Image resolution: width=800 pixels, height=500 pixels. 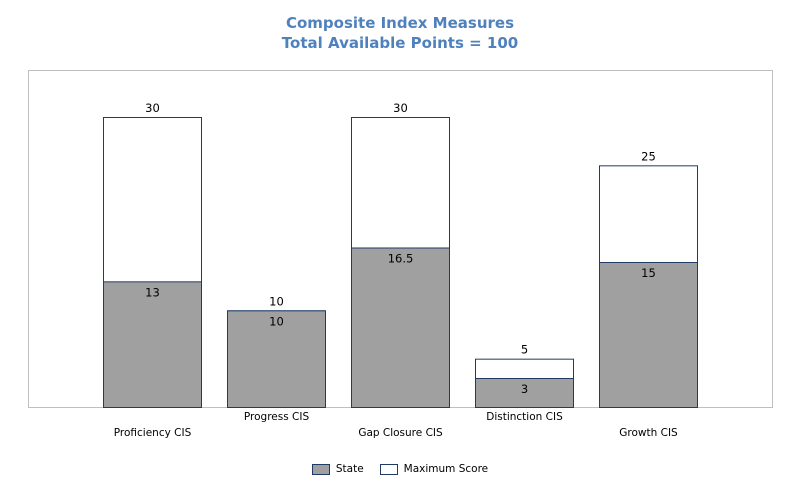 I want to click on data-label-maximum-score: 10, so click(x=276, y=301).